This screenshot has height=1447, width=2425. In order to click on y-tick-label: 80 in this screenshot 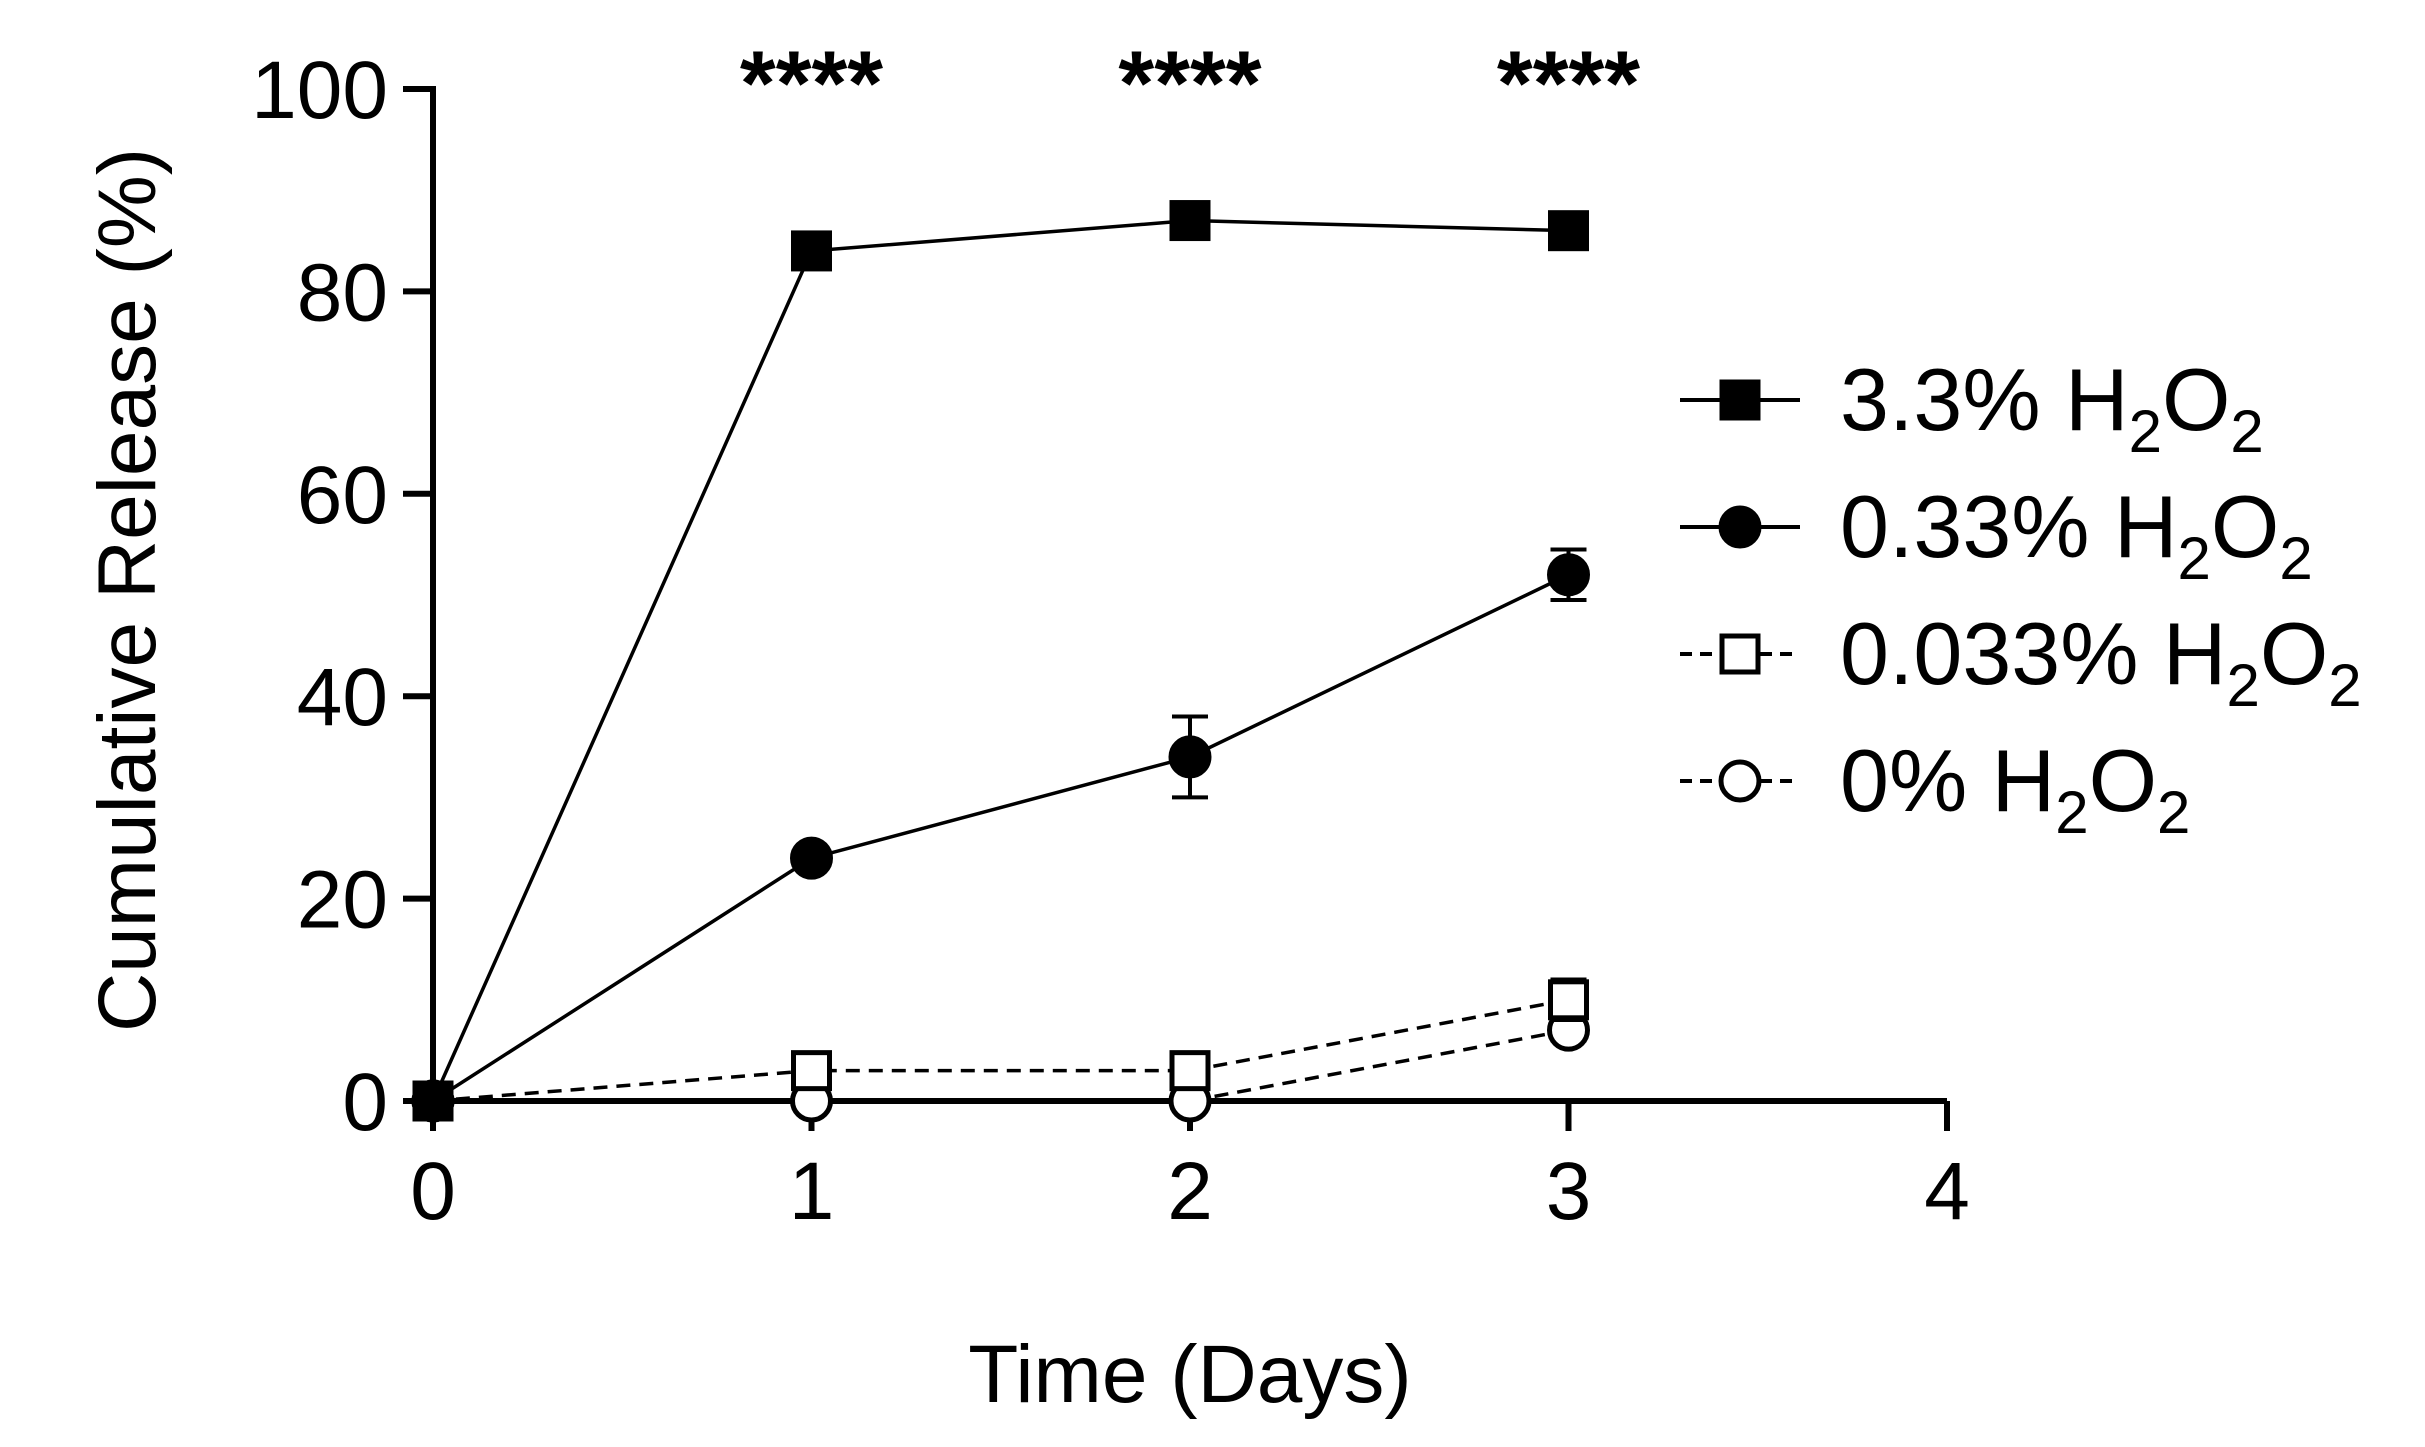, I will do `click(342, 292)`.